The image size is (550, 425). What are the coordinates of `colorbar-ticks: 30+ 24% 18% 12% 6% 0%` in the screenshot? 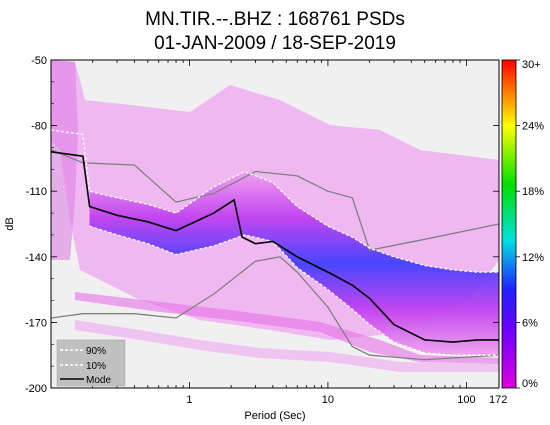 It's located at (530, 224).